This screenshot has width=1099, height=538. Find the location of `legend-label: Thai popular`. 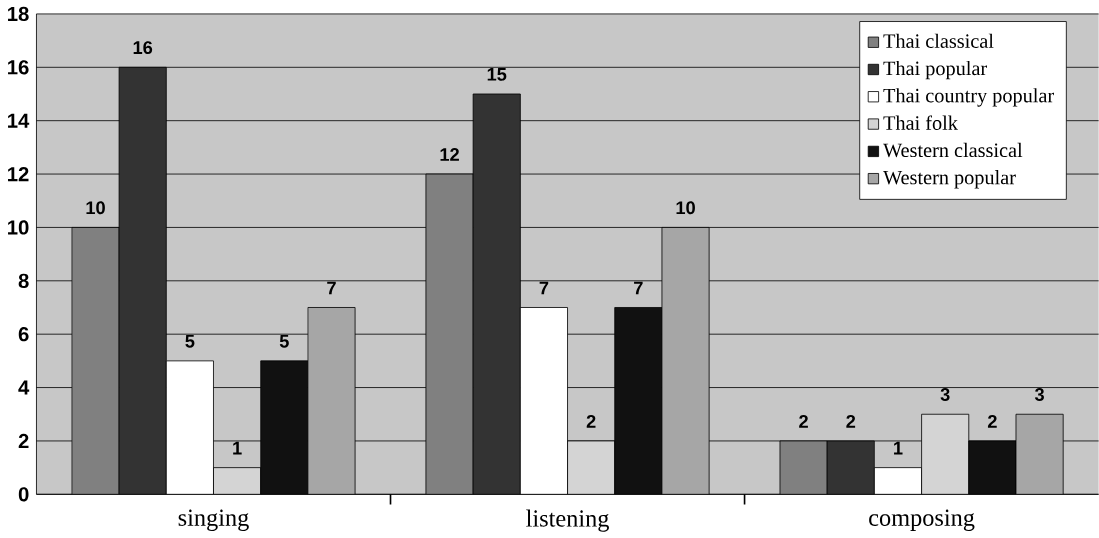

legend-label: Thai popular is located at coordinates (935, 70).